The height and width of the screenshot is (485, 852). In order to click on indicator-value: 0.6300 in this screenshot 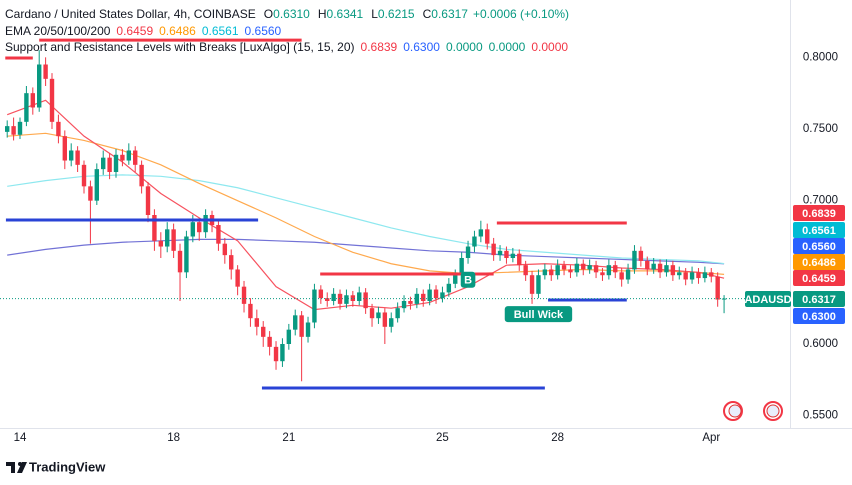, I will do `click(421, 47)`.